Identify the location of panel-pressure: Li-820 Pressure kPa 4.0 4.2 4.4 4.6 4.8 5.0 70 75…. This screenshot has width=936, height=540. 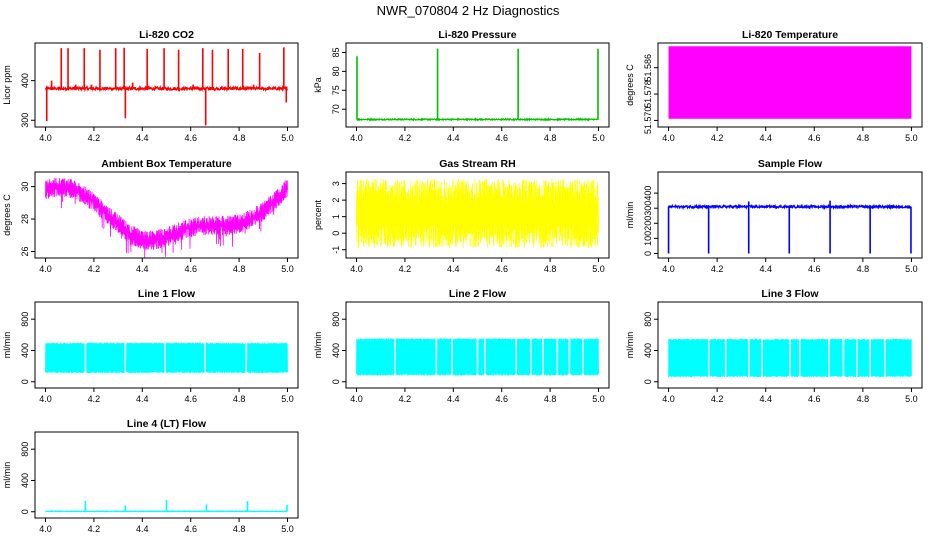
(461, 86).